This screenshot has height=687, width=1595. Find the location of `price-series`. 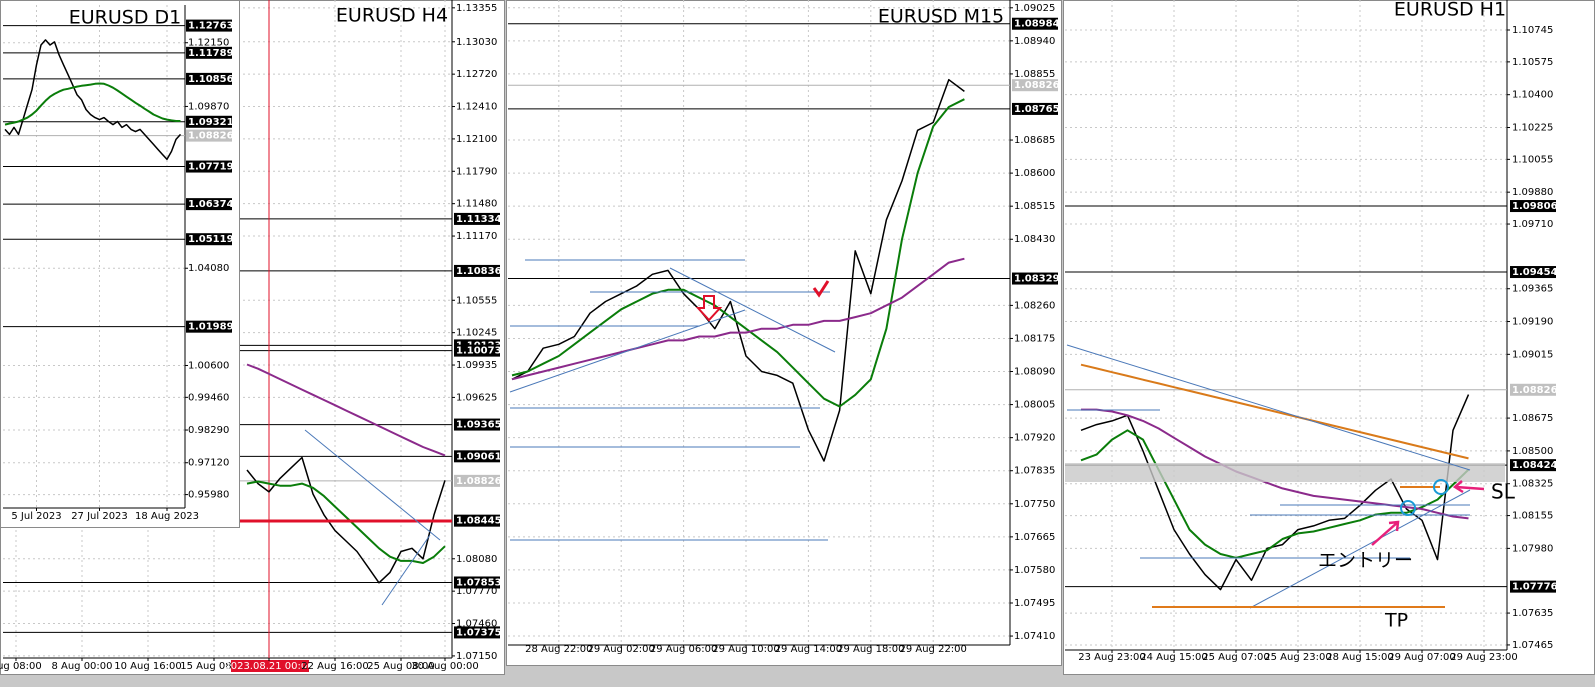

price-series is located at coordinates (93, 100).